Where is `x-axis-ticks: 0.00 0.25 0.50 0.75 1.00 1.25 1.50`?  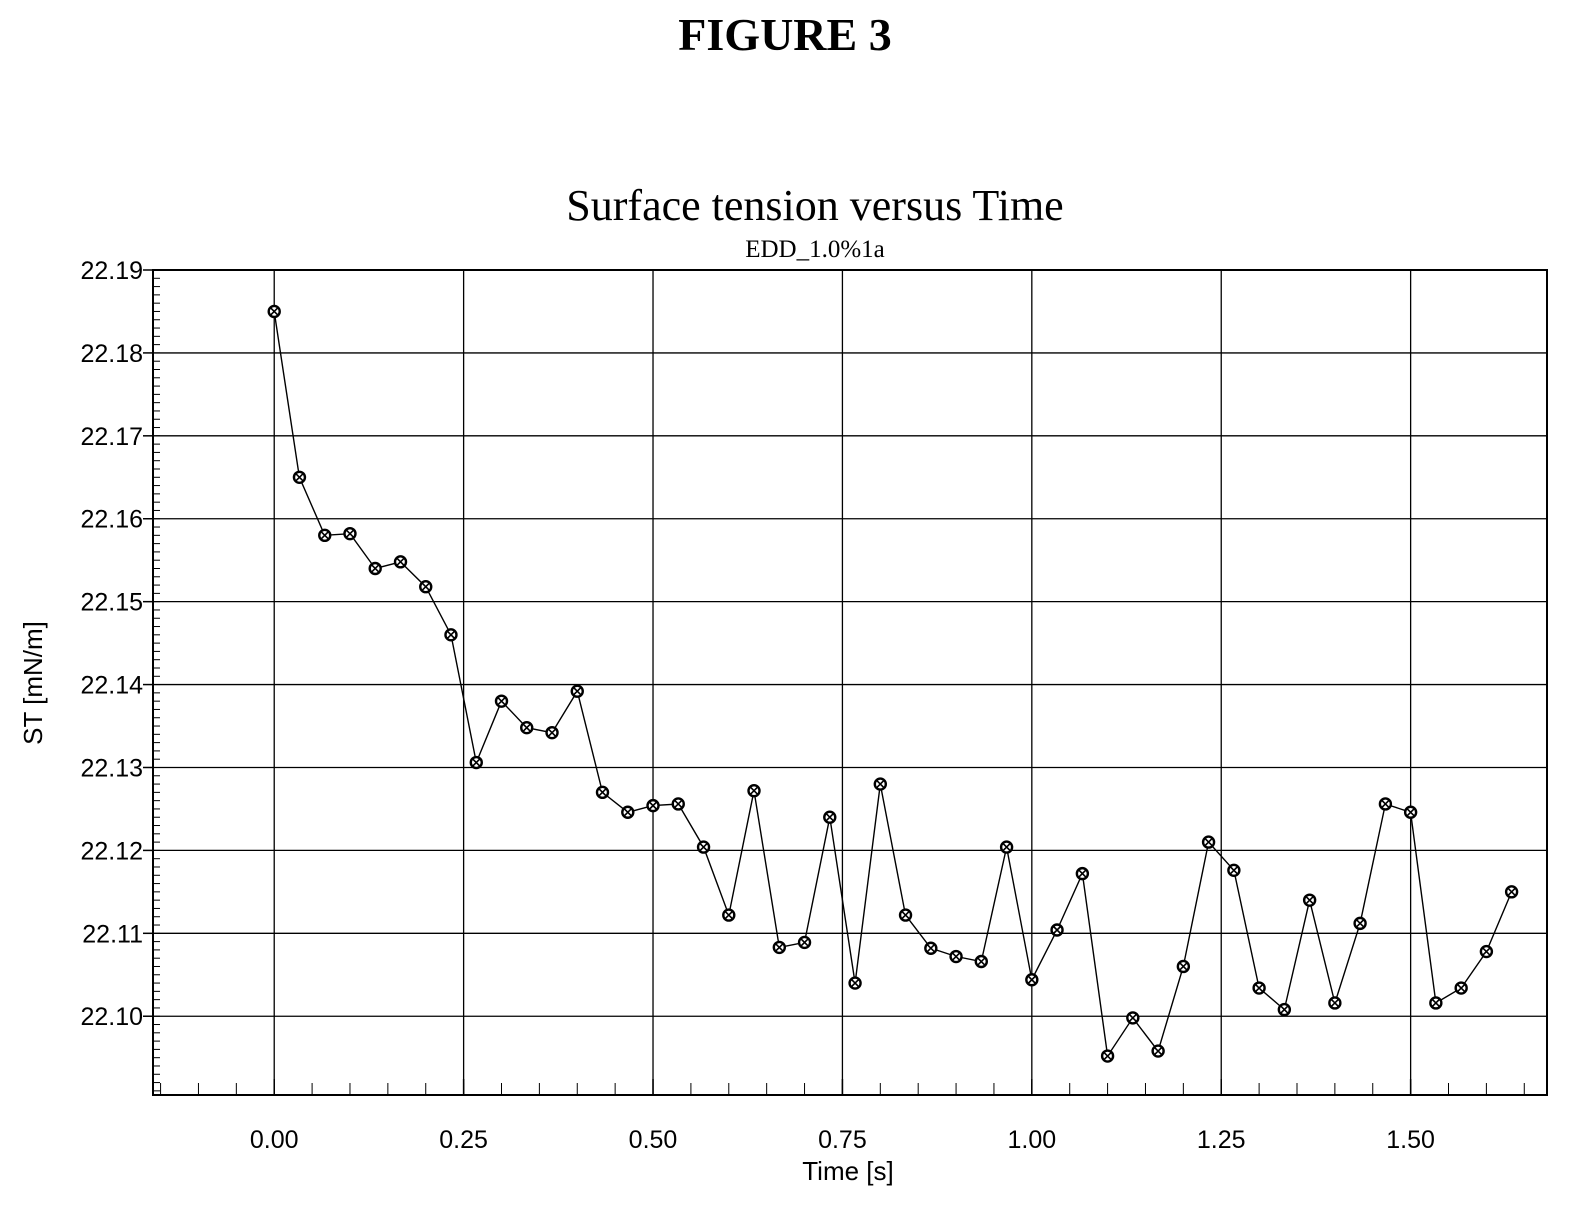 x-axis-ticks: 0.00 0.25 0.50 0.75 1.00 1.25 1.50 is located at coordinates (842, 1116).